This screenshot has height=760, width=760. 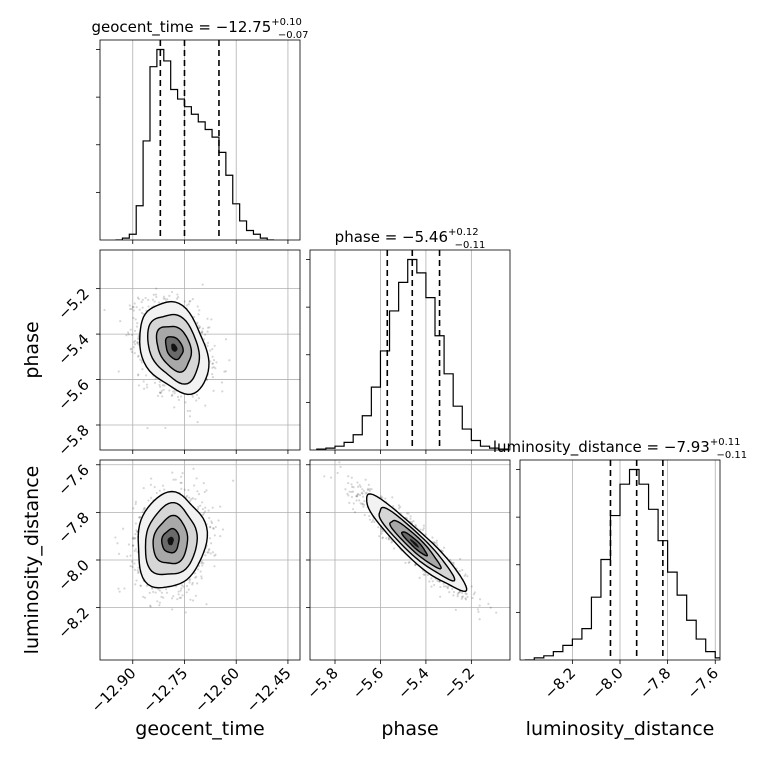 What do you see at coordinates (622, 560) in the screenshot?
I see `histogram-luminosity_distance` at bounding box center [622, 560].